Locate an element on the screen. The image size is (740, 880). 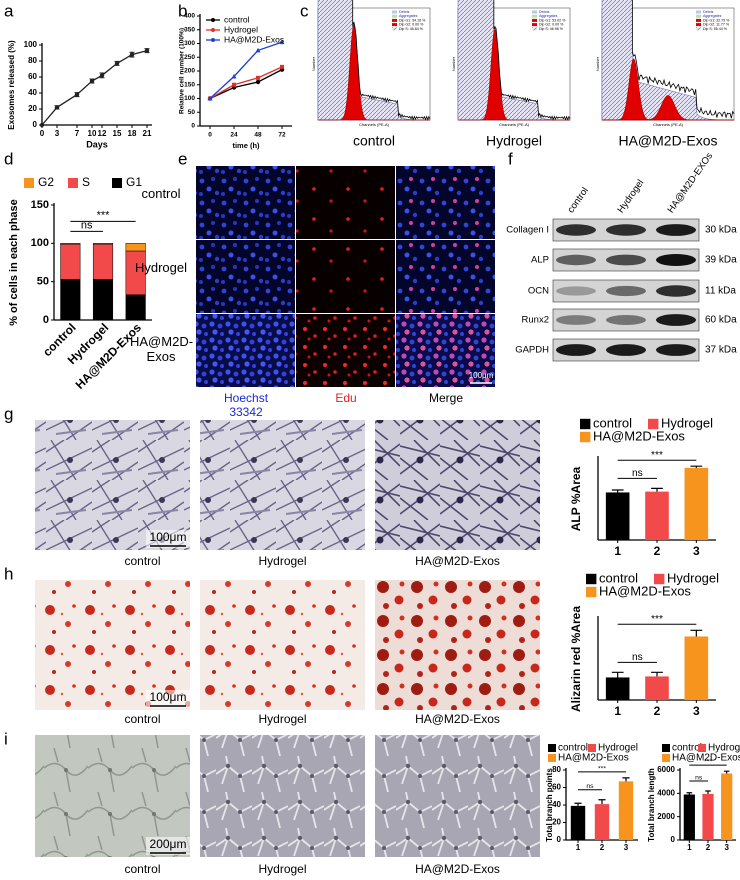
size-label: 39 kDa is located at coordinates (721, 260).